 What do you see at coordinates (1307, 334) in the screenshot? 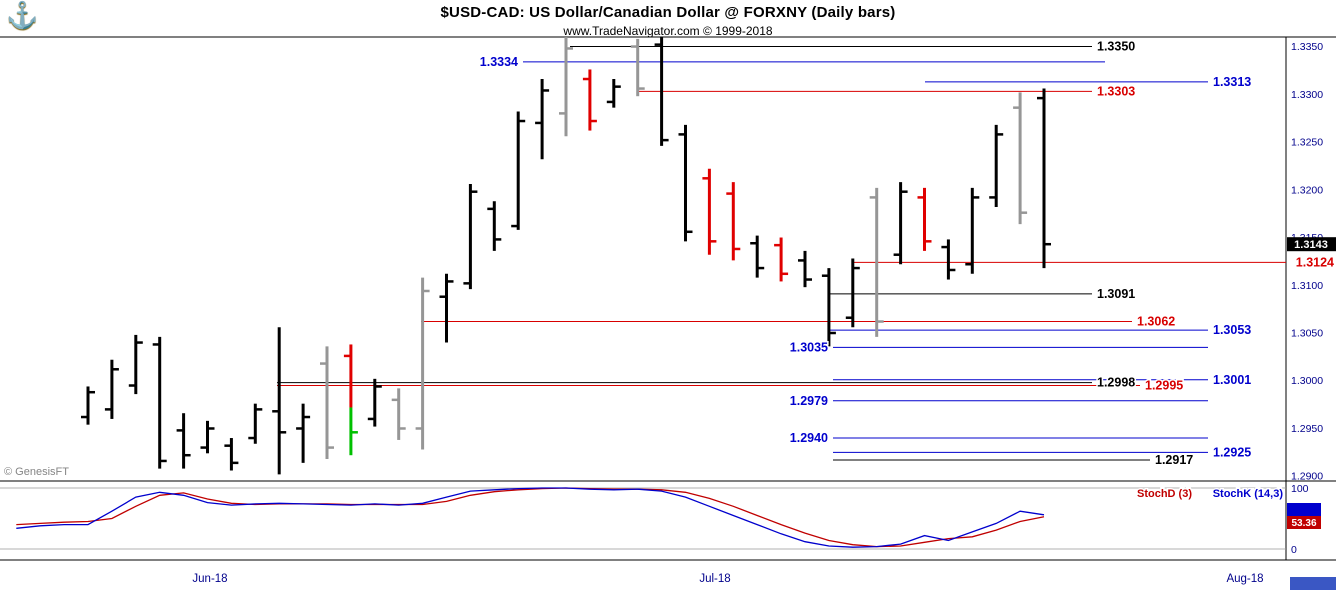
I see `price-axis-label: 1.3050` at bounding box center [1307, 334].